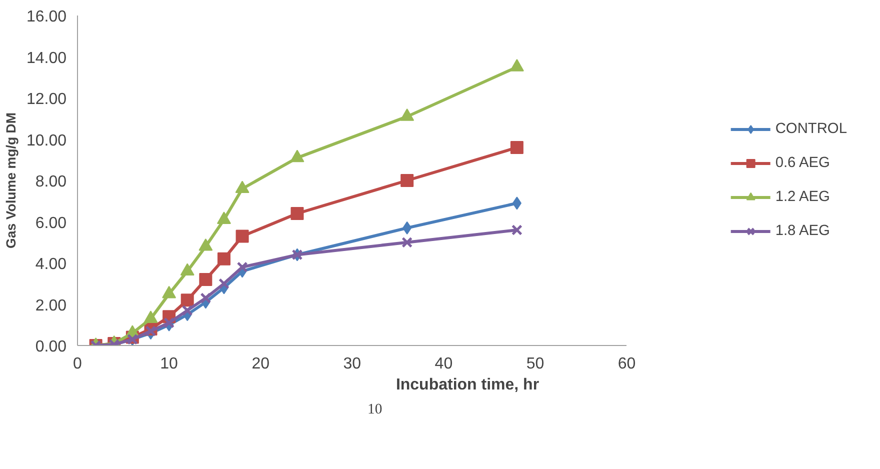 Image resolution: width=880 pixels, height=469 pixels. I want to click on x-tick-label: 50, so click(535, 364).